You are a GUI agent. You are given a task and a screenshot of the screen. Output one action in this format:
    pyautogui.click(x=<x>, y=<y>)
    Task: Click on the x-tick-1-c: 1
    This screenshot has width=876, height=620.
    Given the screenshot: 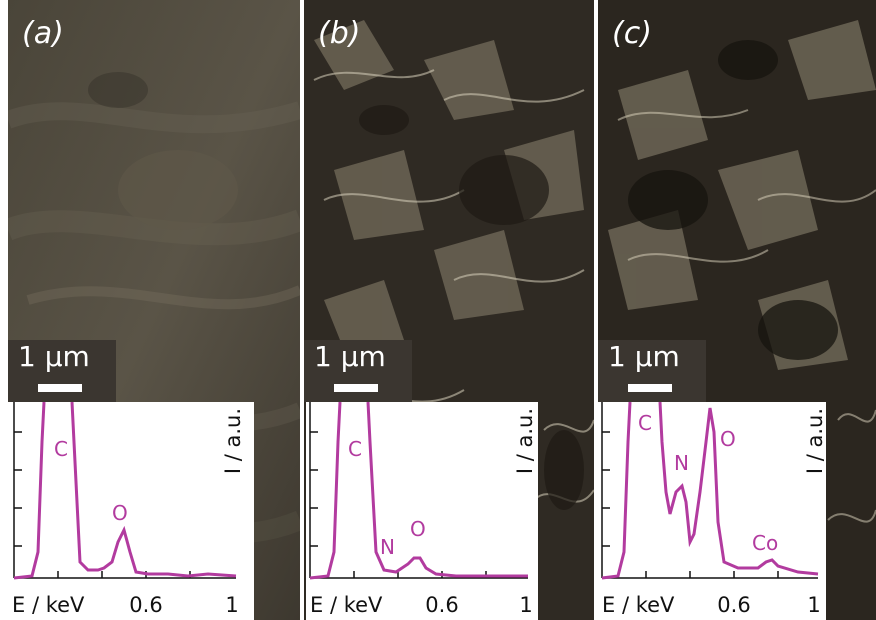 What is the action you would take?
    pyautogui.click(x=813, y=605)
    